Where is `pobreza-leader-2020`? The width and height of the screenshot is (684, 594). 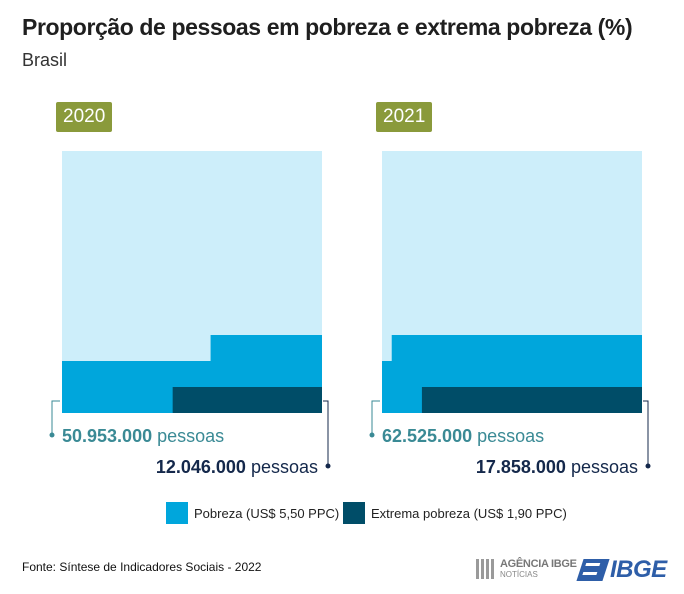
pobreza-leader-2020 is located at coordinates (55, 417).